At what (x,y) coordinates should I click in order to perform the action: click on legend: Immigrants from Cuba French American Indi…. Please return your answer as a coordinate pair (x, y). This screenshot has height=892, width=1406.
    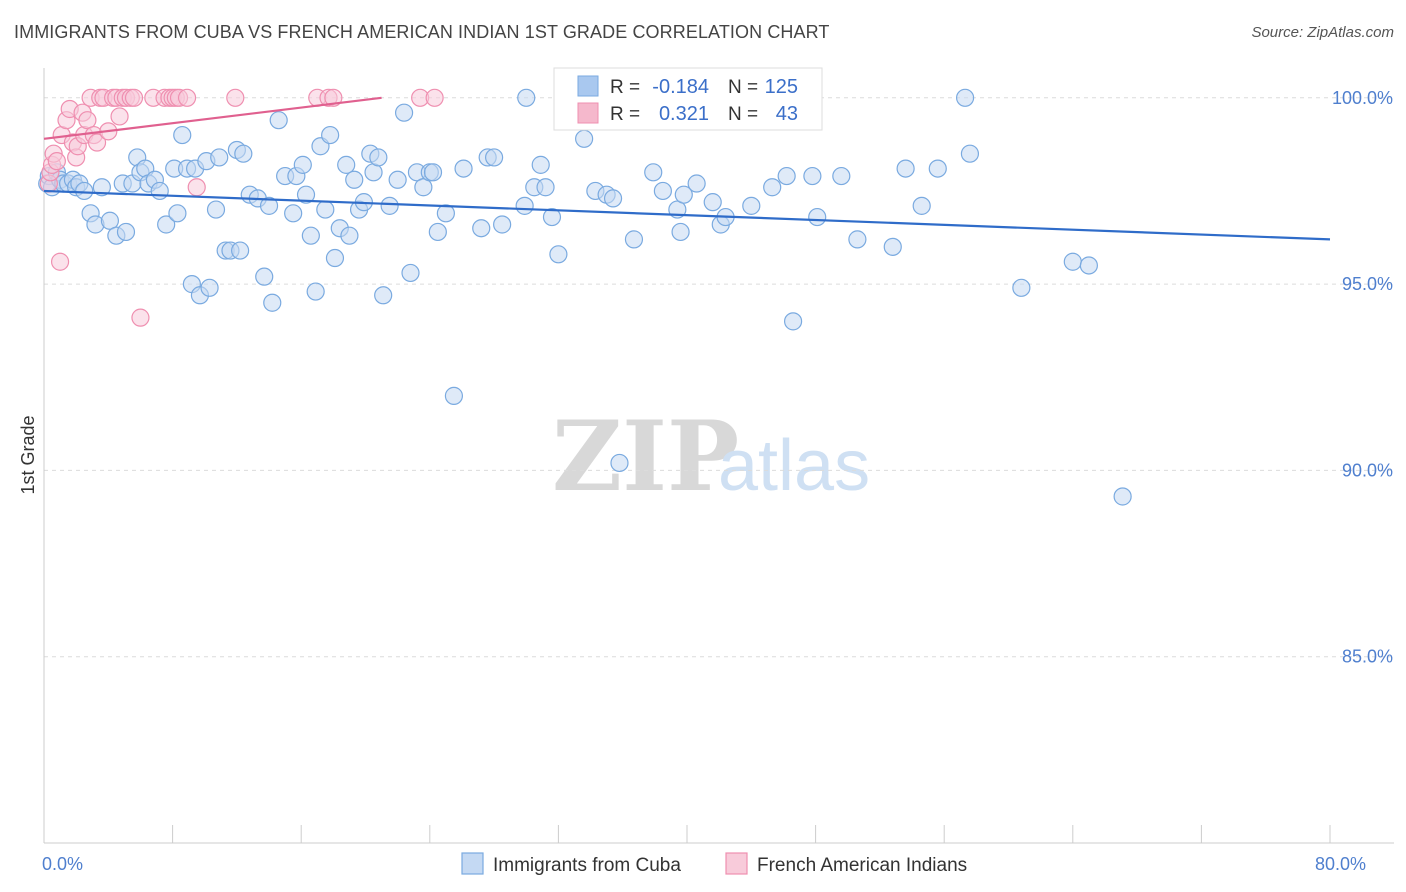
    Looking at the image, I should click on (714, 864).